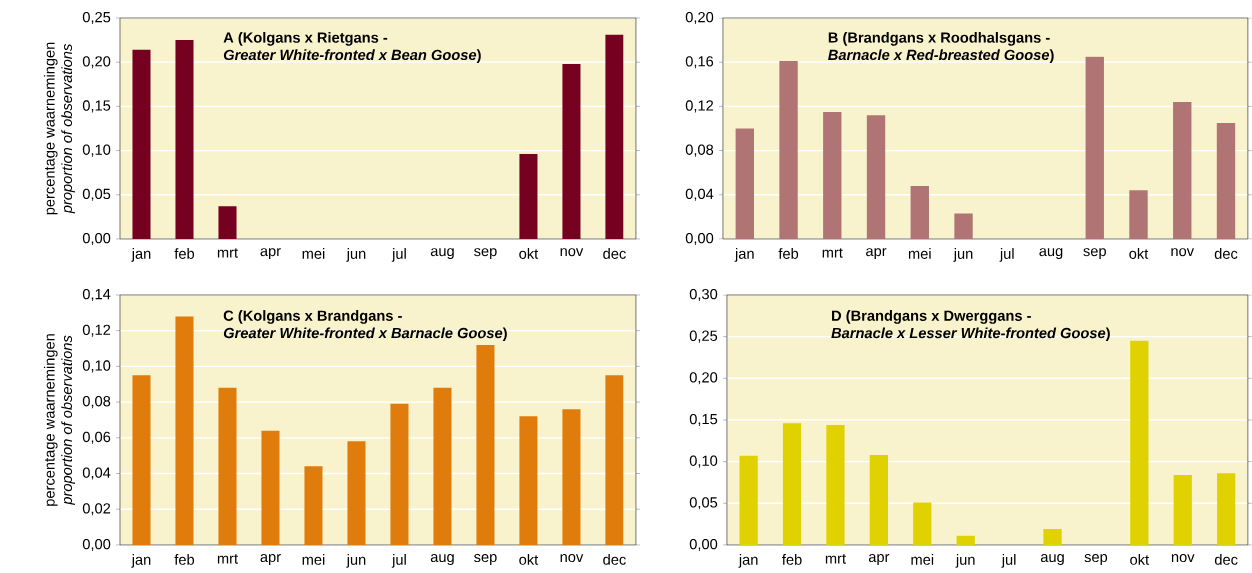 The image size is (1252, 573). Describe the element at coordinates (305, 39) in the screenshot. I see `text: A (Kolgans x Rietgans -` at that location.